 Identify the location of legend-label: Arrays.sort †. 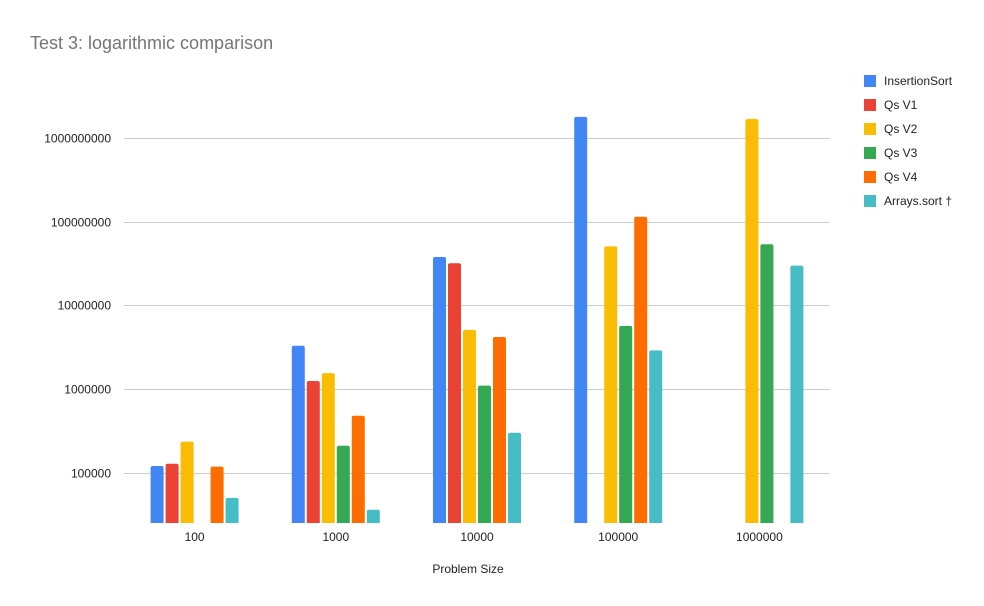
(918, 201).